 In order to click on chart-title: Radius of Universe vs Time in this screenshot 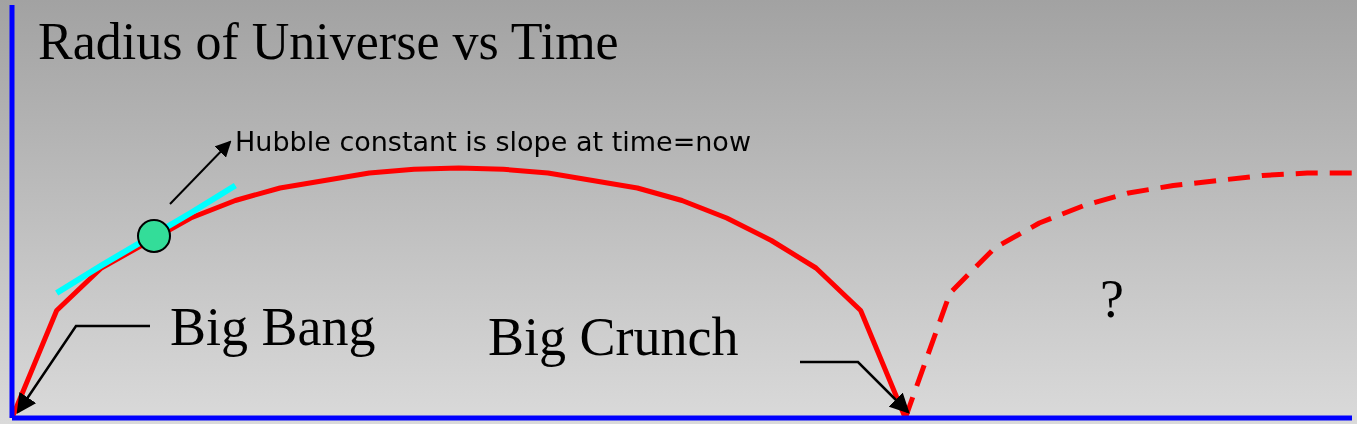, I will do `click(328, 41)`.